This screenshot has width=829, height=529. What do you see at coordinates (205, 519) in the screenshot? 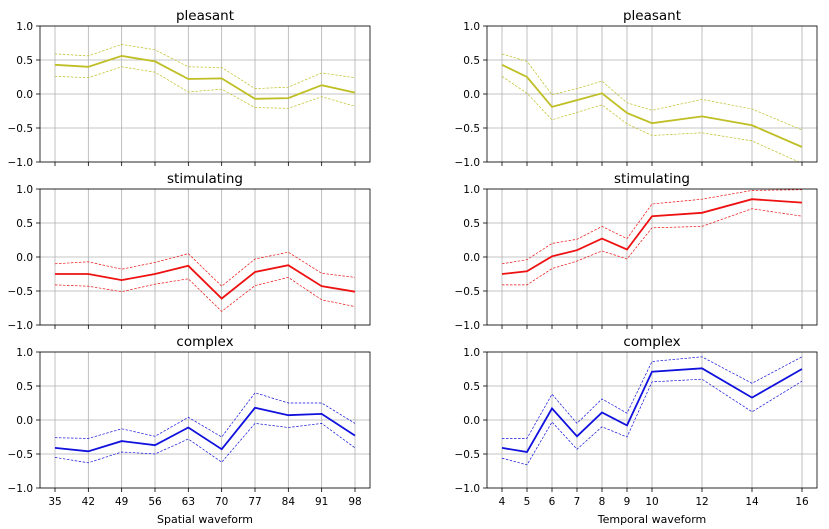
I see `x-axis-label: Spatial waveform` at bounding box center [205, 519].